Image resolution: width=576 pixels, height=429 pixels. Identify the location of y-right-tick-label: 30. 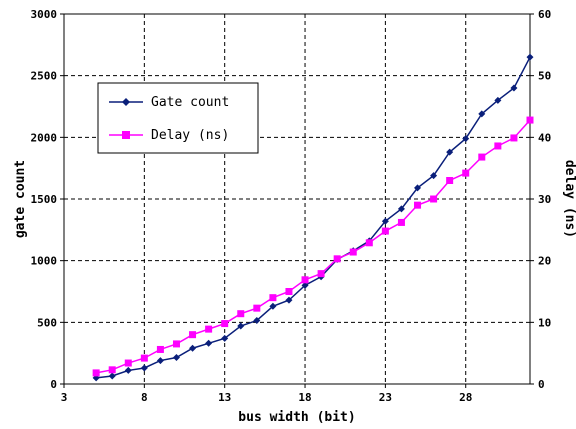
(544, 199).